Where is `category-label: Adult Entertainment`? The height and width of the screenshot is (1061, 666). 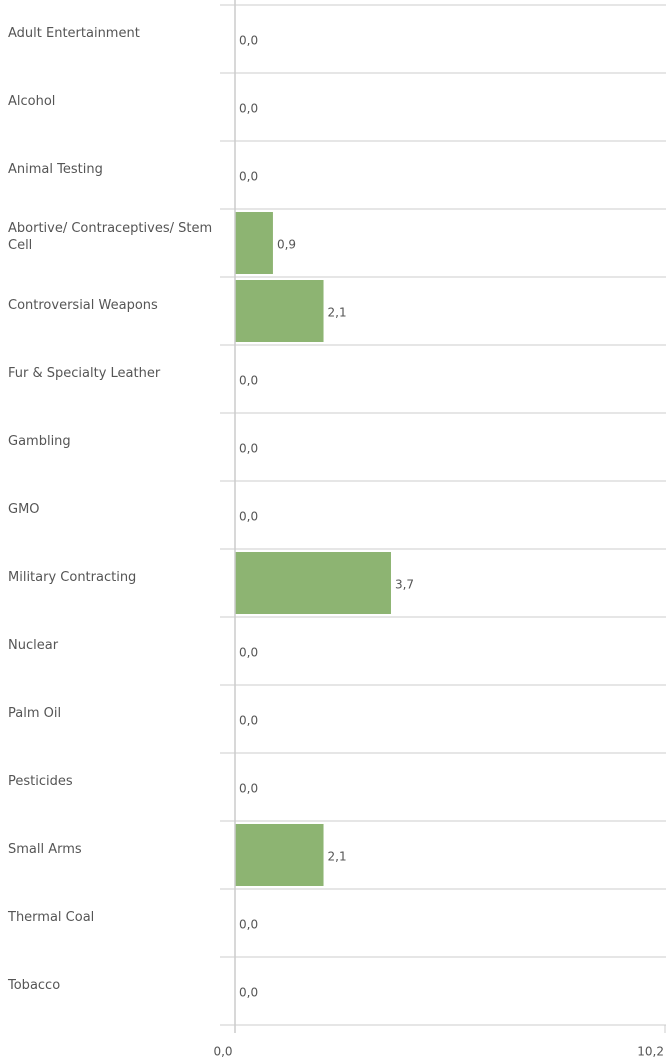 category-label: Adult Entertainment is located at coordinates (74, 33).